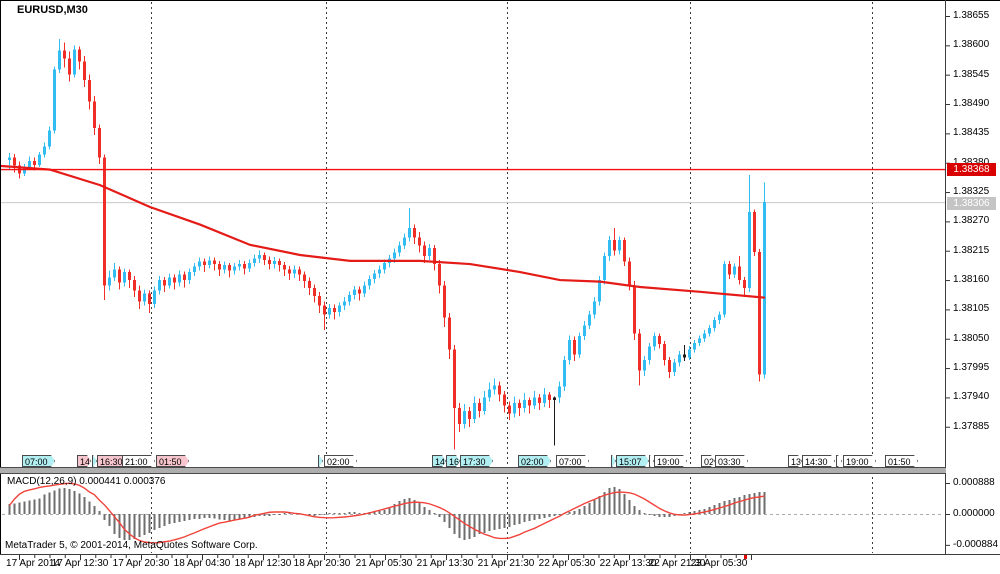 The height and width of the screenshot is (574, 1000). I want to click on time-axis-label: 17 Apr 20:30, so click(141, 563).